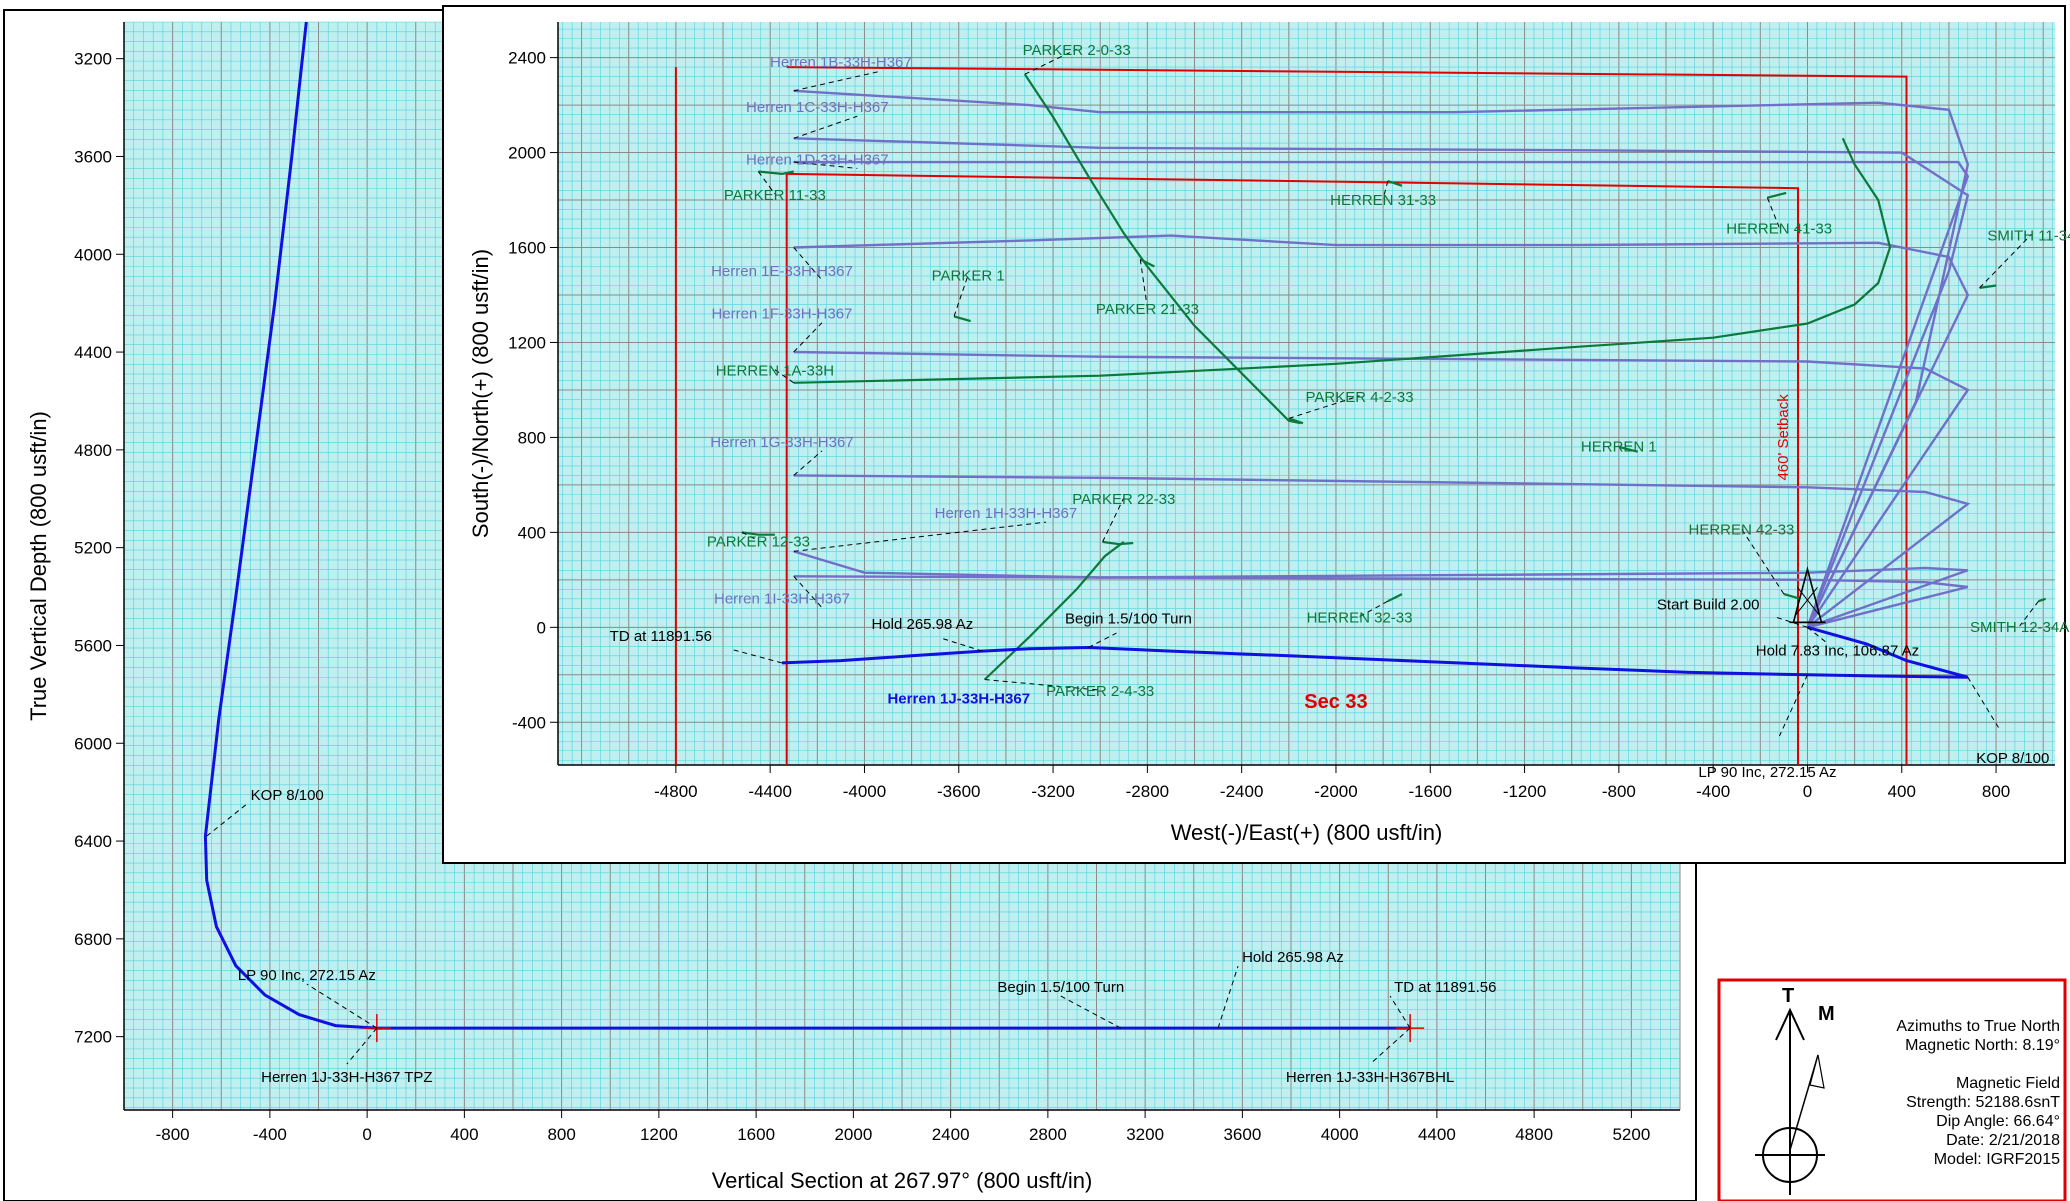 This screenshot has height=1201, width=2070. I want to click on pv-green-well-label: HERREN 42-33, so click(1742, 530).